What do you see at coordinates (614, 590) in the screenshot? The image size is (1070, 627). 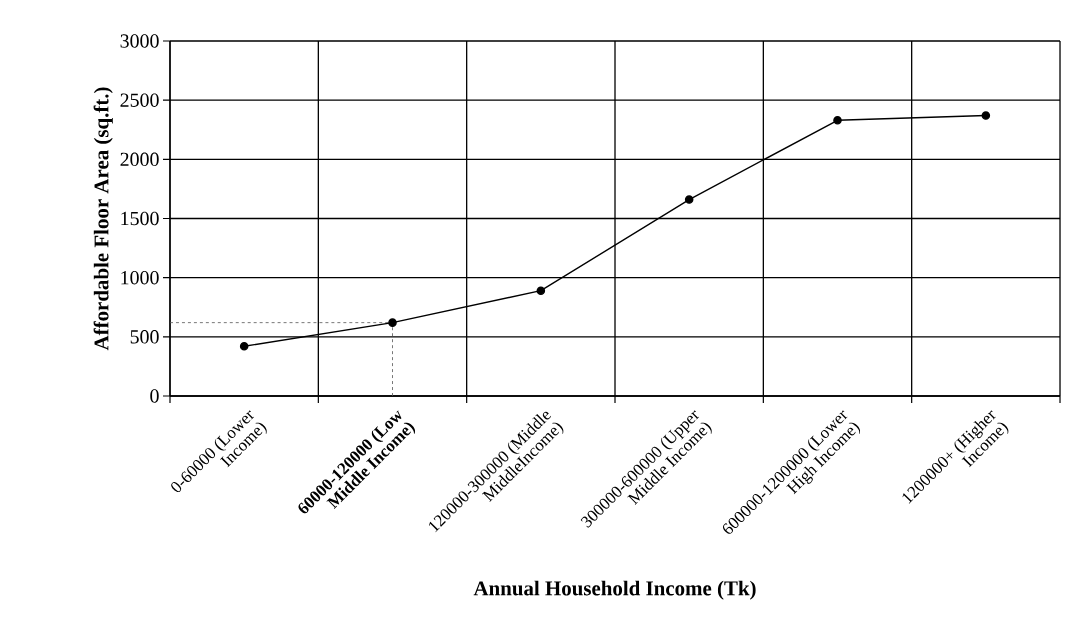 I see `x-axis-title: Annual Household Income (Tk)` at bounding box center [614, 590].